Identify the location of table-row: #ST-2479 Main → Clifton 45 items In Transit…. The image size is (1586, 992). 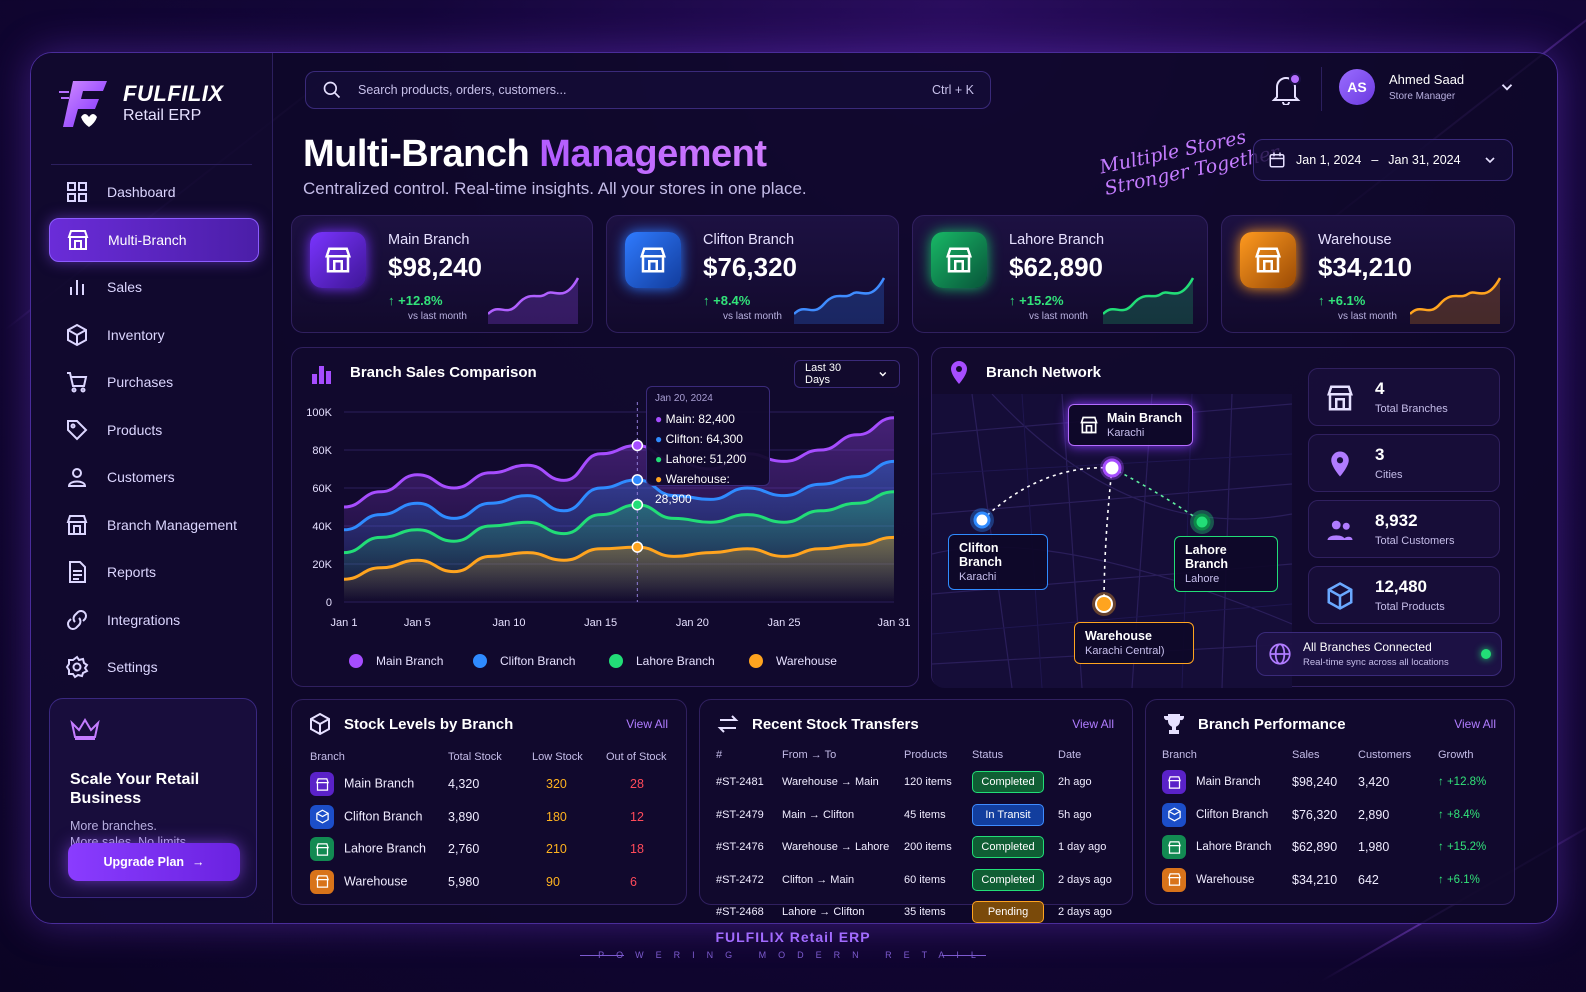
(918, 815).